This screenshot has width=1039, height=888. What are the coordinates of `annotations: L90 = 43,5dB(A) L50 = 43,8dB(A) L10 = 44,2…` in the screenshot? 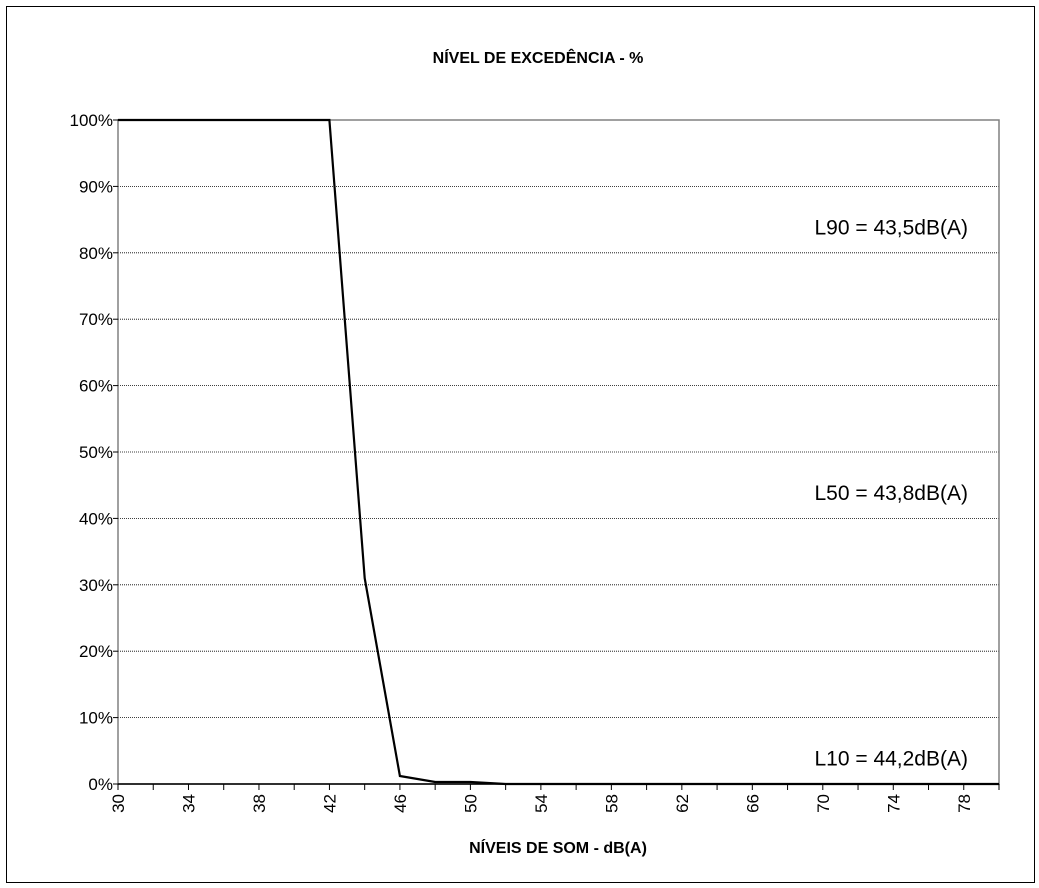 It's located at (891, 493).